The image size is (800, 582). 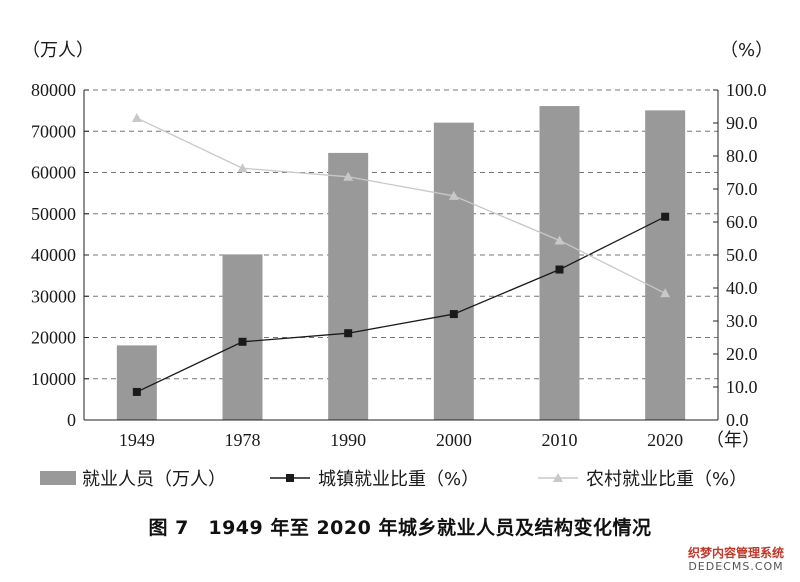 I want to click on right-tick-label: 100.0, so click(x=746, y=90).